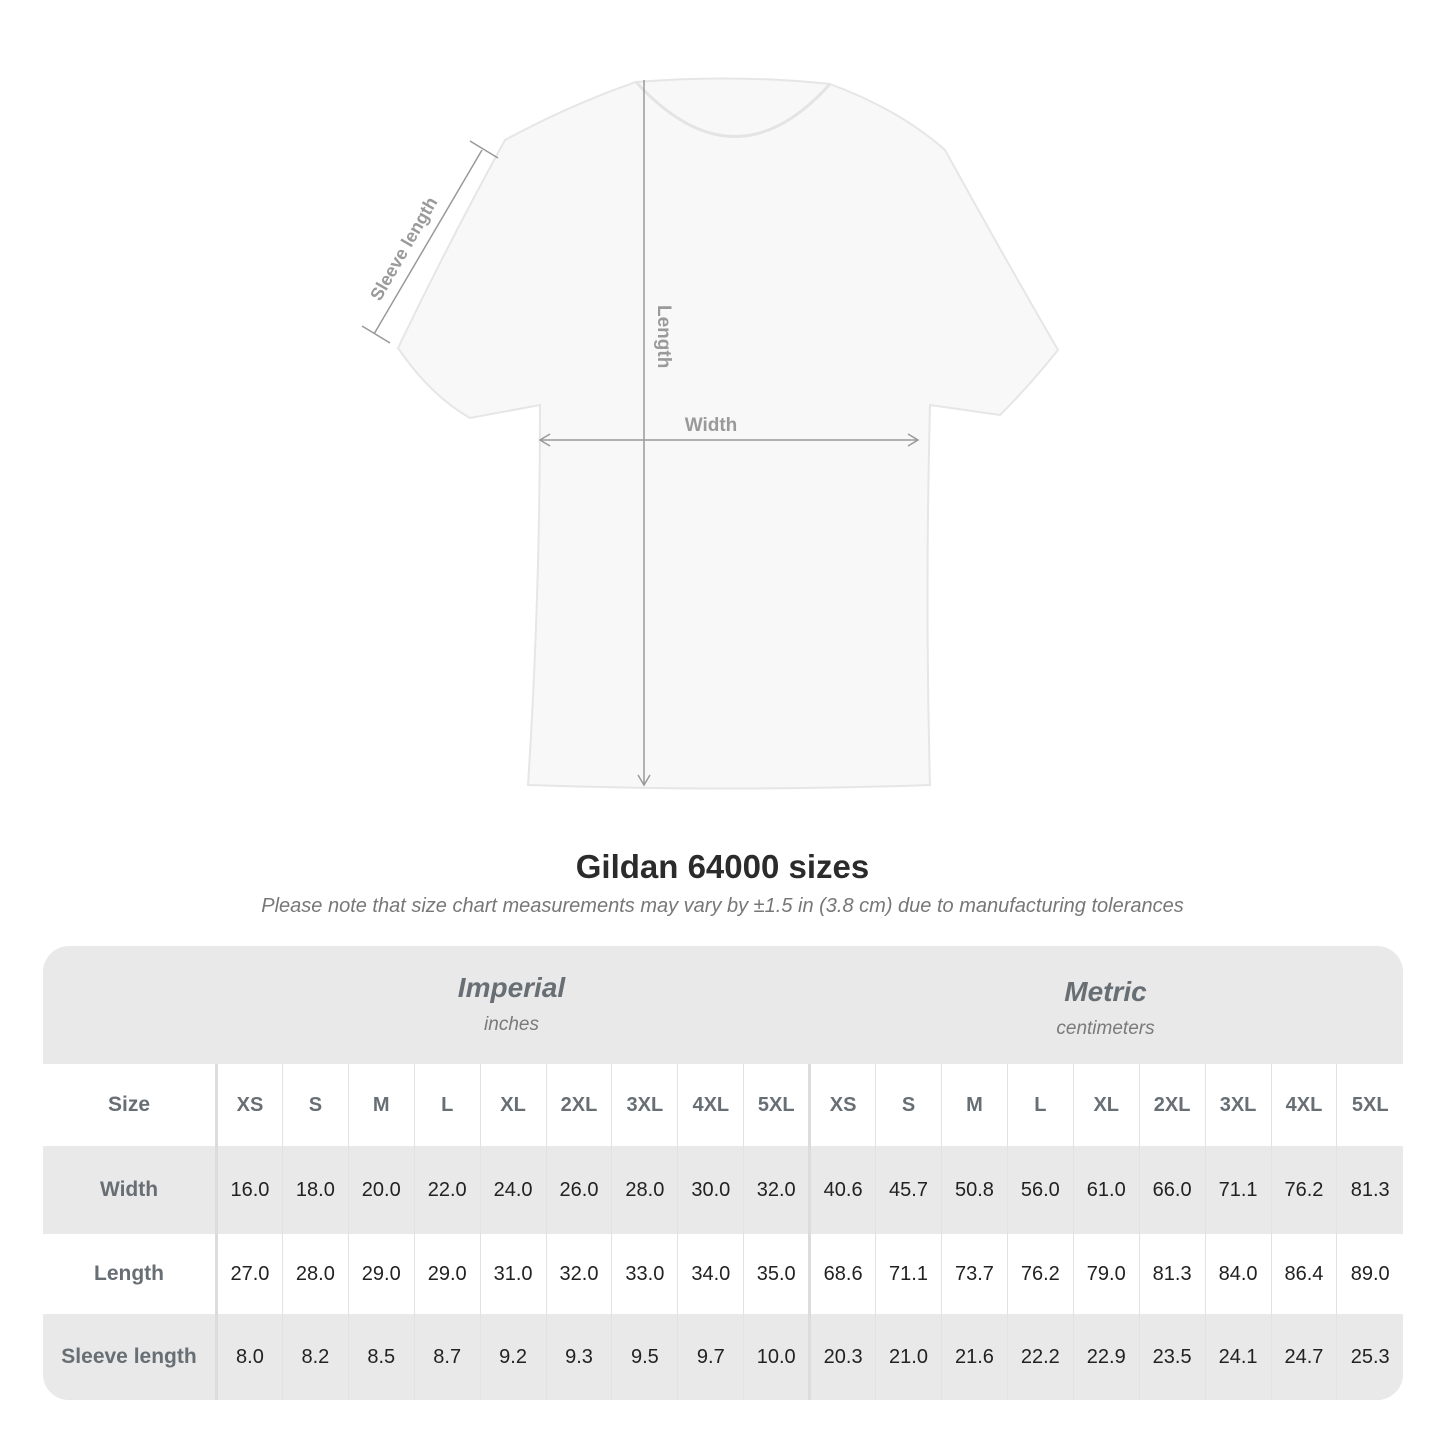 The height and width of the screenshot is (1445, 1445). Describe the element at coordinates (1237, 1274) in the screenshot. I see `metric-value: 84.0` at that location.